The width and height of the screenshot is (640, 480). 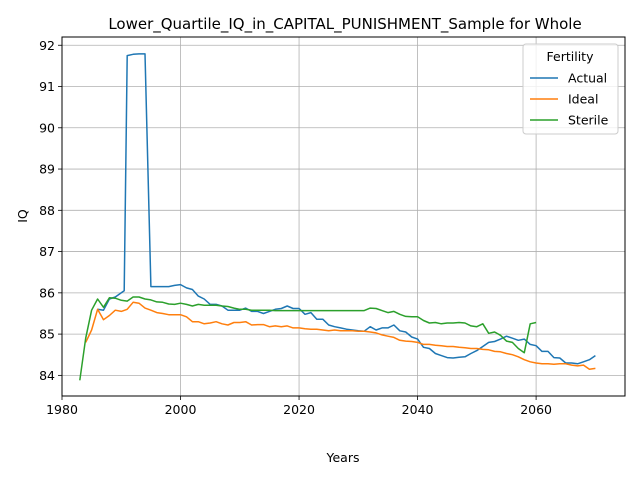 What do you see at coordinates (47, 251) in the screenshot?
I see `y-tick-label: 87` at bounding box center [47, 251].